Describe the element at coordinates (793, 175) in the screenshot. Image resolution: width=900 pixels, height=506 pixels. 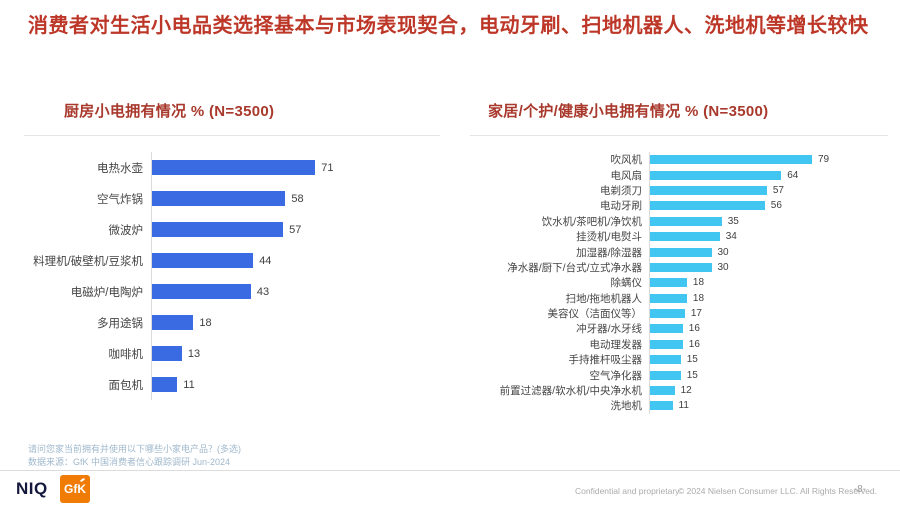
I see `value-label: 64` at that location.